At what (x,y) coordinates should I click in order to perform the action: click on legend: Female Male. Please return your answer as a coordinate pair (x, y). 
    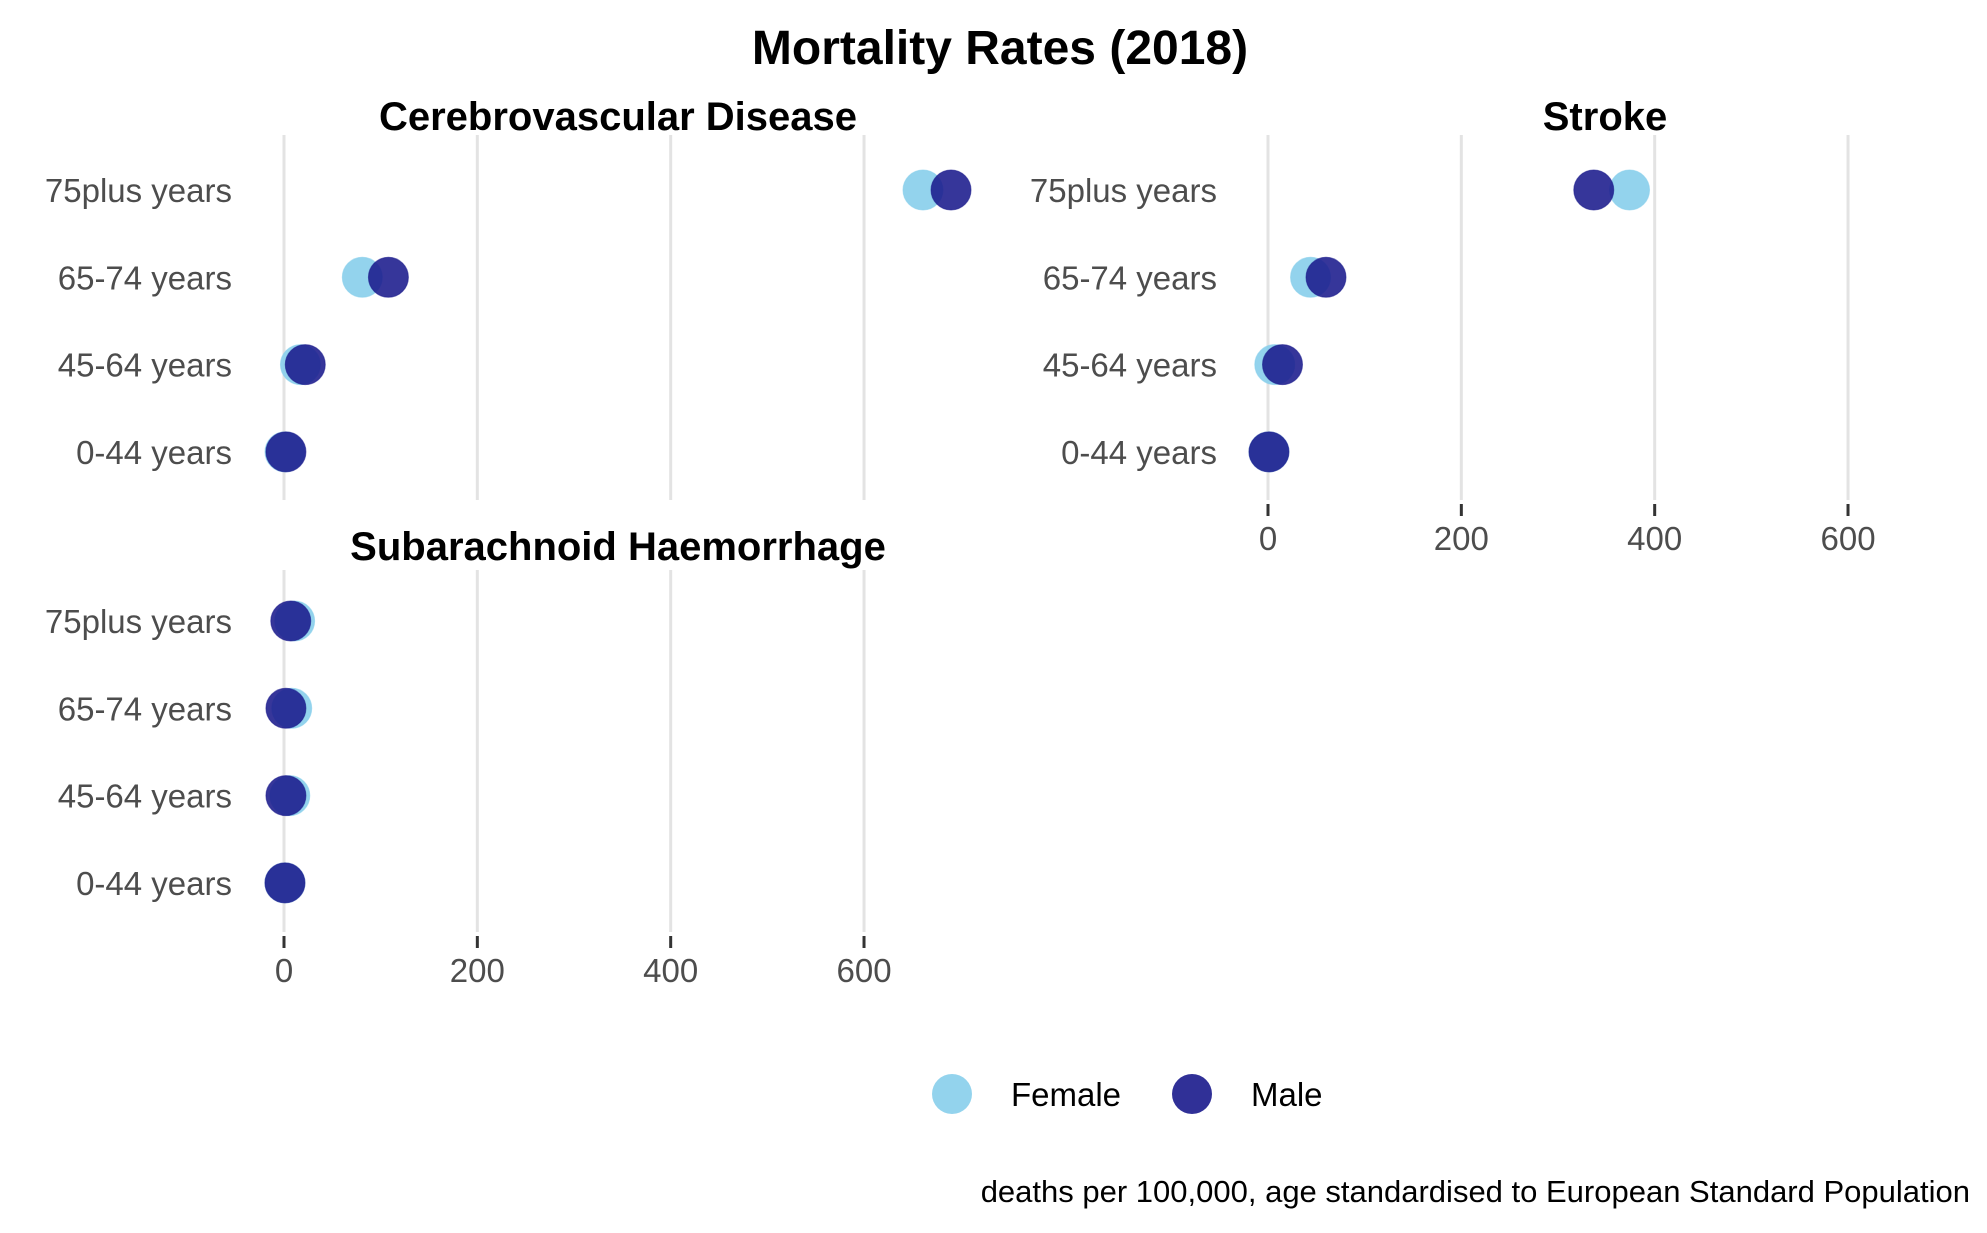
    Looking at the image, I should click on (1127, 1094).